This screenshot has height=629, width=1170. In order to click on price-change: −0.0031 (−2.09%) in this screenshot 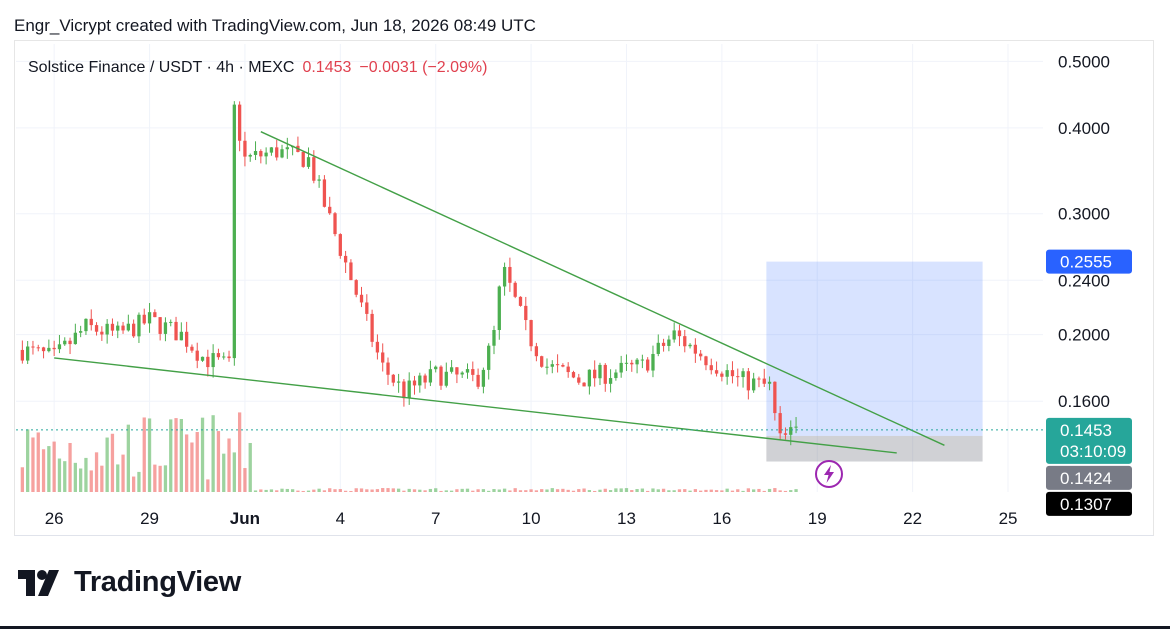, I will do `click(423, 67)`.